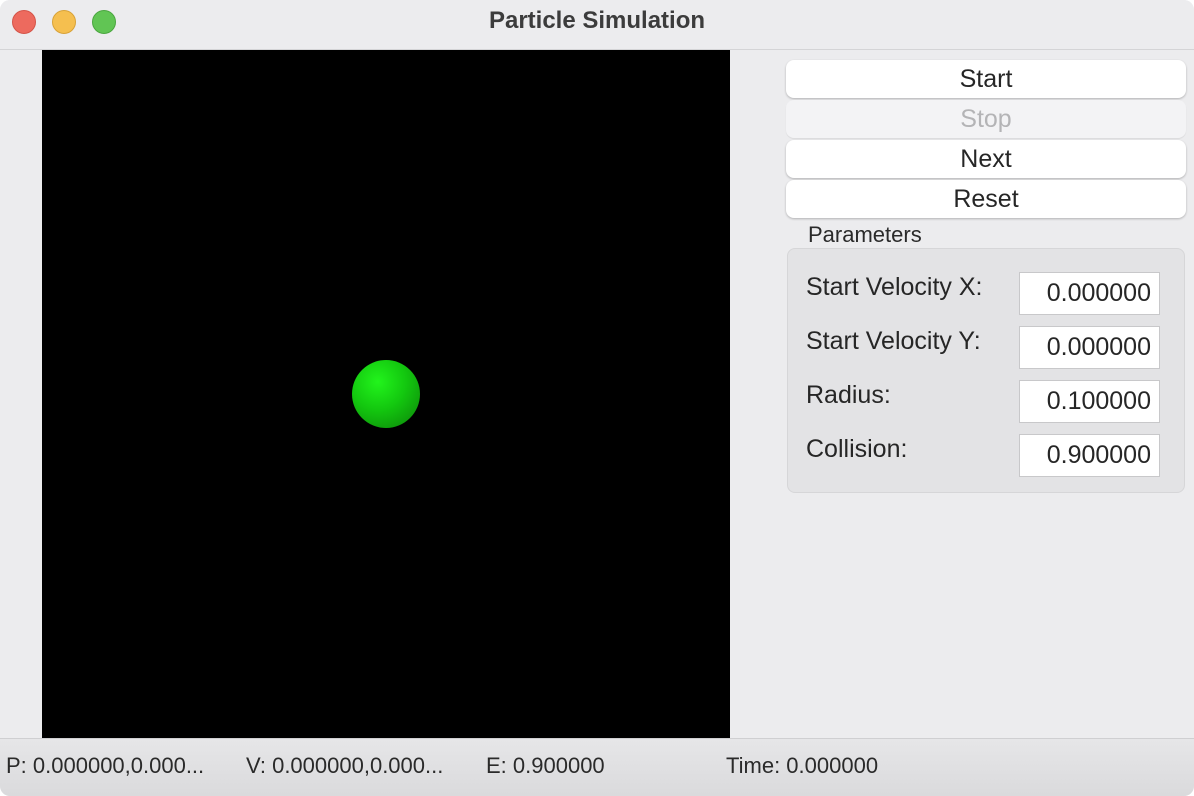 This screenshot has width=1194, height=796. I want to click on status-time: Time: 0.000000, so click(802, 765).